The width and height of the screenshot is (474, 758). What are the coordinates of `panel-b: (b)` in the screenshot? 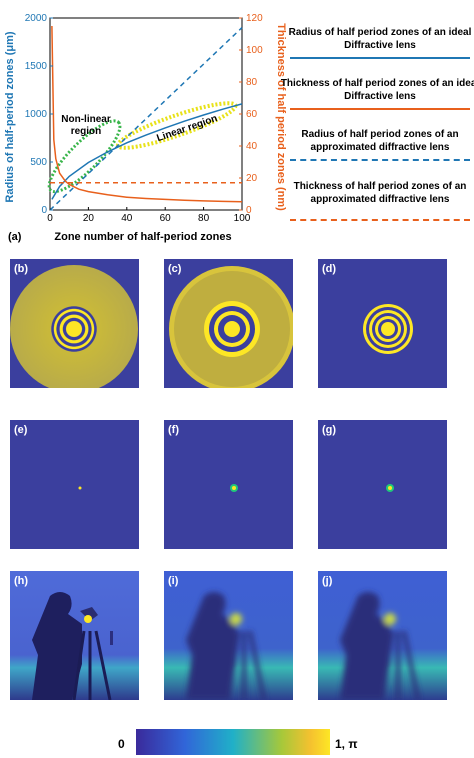 It's located at (74, 323).